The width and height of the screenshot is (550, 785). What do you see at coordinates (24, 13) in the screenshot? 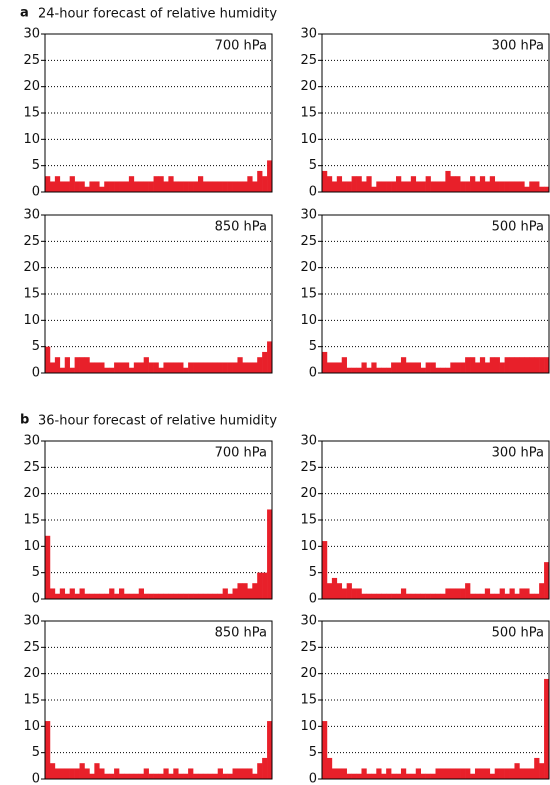
I see `section-letter: a` at bounding box center [24, 13].